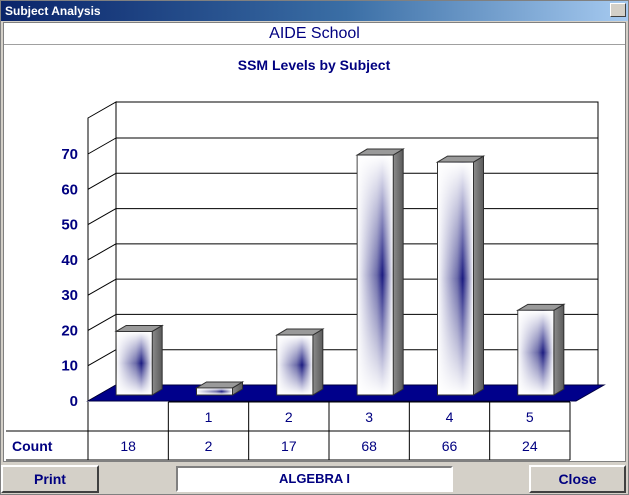 The width and height of the screenshot is (629, 495). I want to click on x-tick-label: 3, so click(369, 417).